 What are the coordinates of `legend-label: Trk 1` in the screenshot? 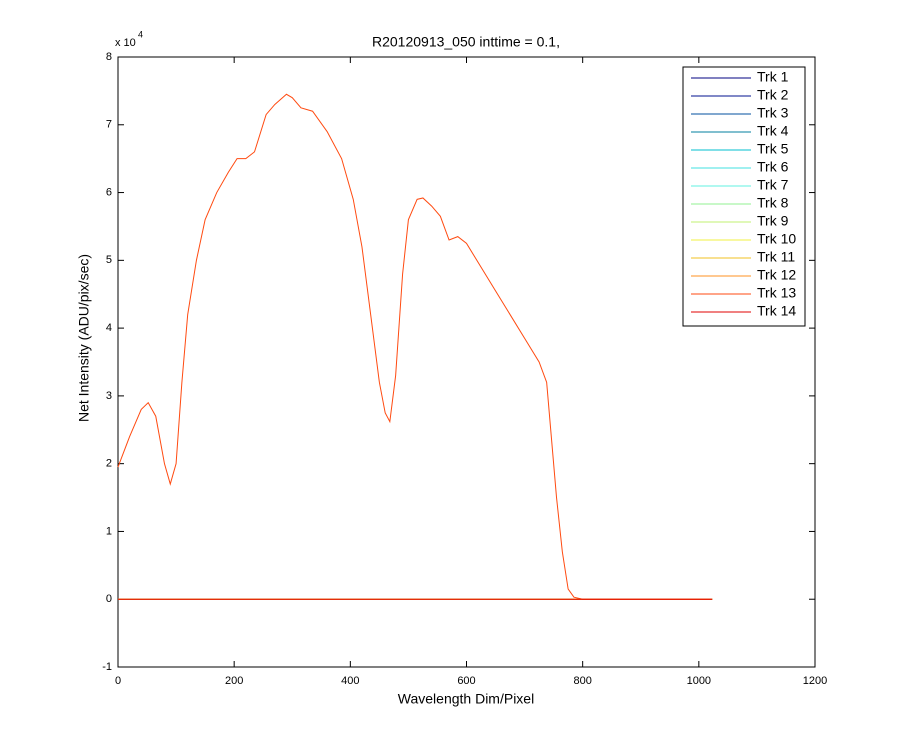 It's located at (773, 77).